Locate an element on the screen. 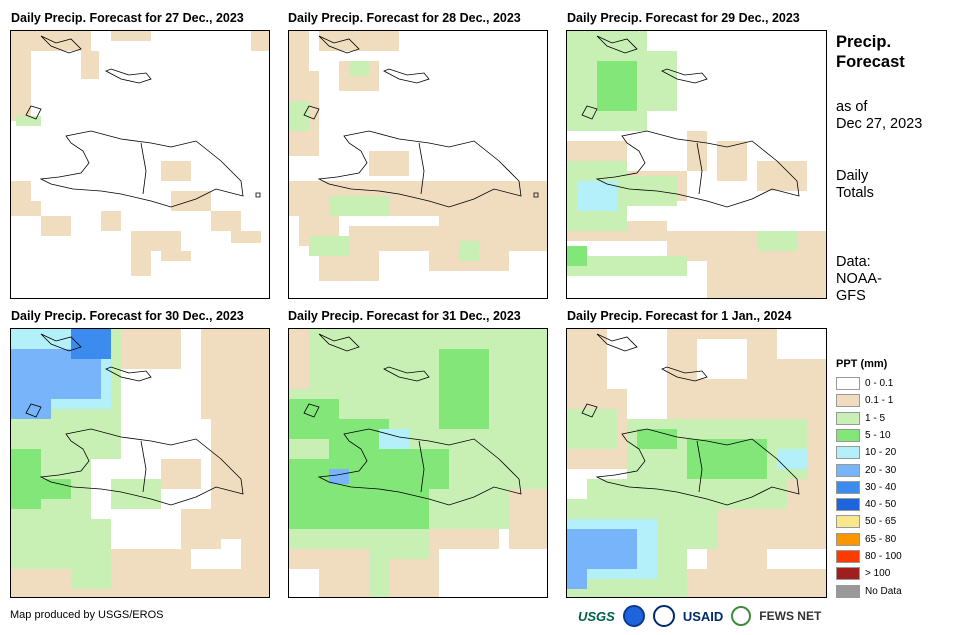 Image resolution: width=970 pixels, height=635 pixels. legend-label: 0 - 0.1 is located at coordinates (879, 383).